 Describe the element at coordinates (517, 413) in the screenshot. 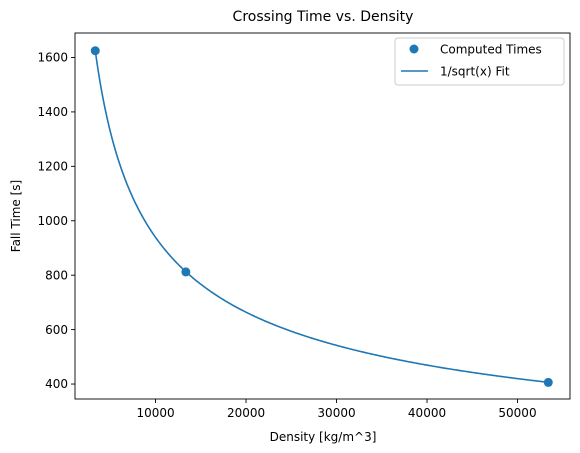

I see `x-tick-label: 50000` at that location.